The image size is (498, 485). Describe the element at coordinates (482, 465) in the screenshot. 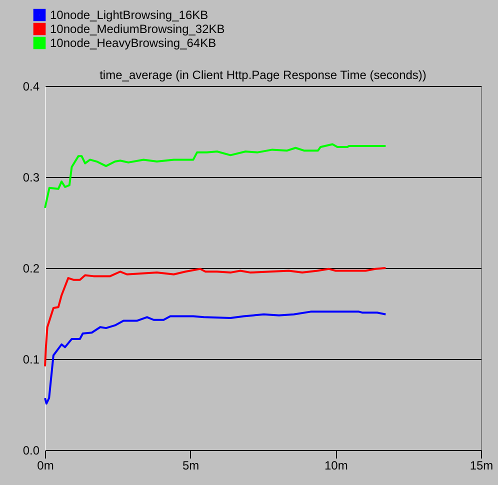

I see `x-tick-label: 15m` at that location.